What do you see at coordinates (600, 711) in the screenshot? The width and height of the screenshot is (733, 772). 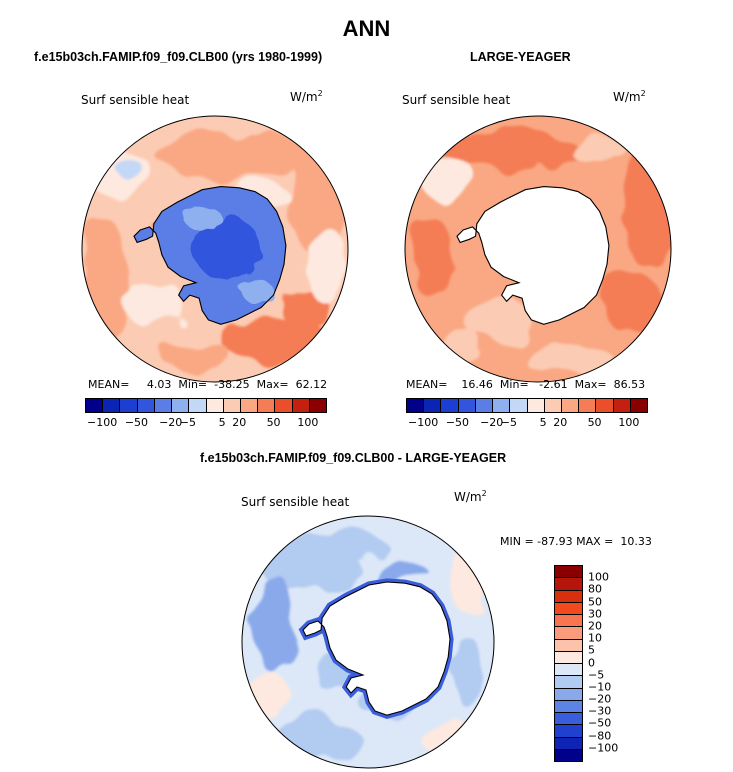 I see `colorbar-tick-label: −30` at bounding box center [600, 711].